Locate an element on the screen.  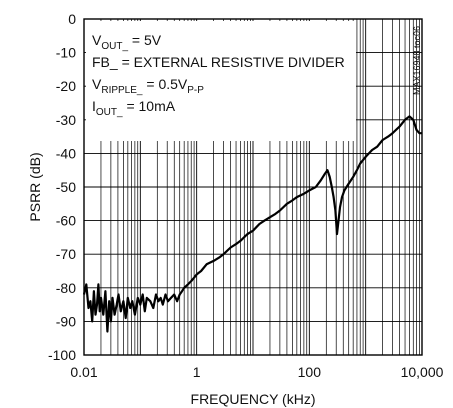
y-axis-ticks: 0 -10 -20 -30 -40 -50 -60 -70 -80 -90 -100 is located at coordinates (62, 187).